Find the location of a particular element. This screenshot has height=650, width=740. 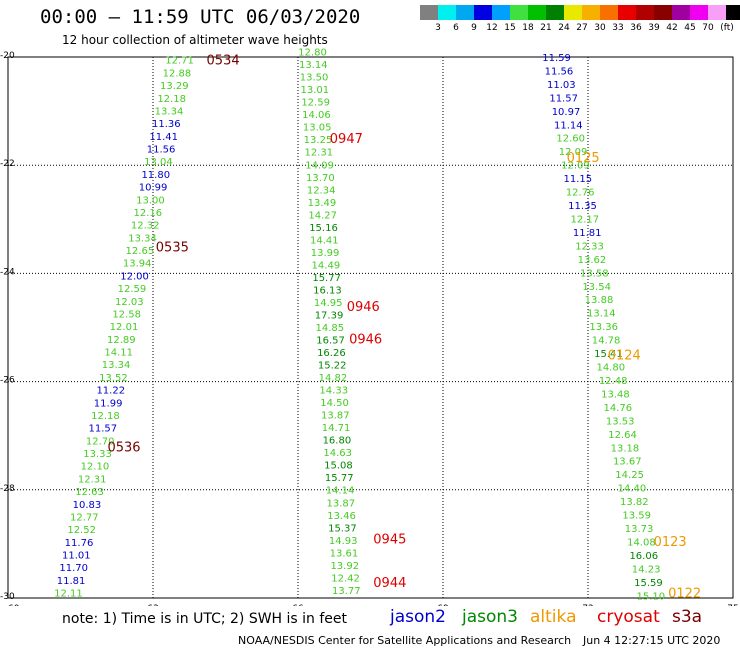

wave-height-label: 14.11 is located at coordinates (118, 353).